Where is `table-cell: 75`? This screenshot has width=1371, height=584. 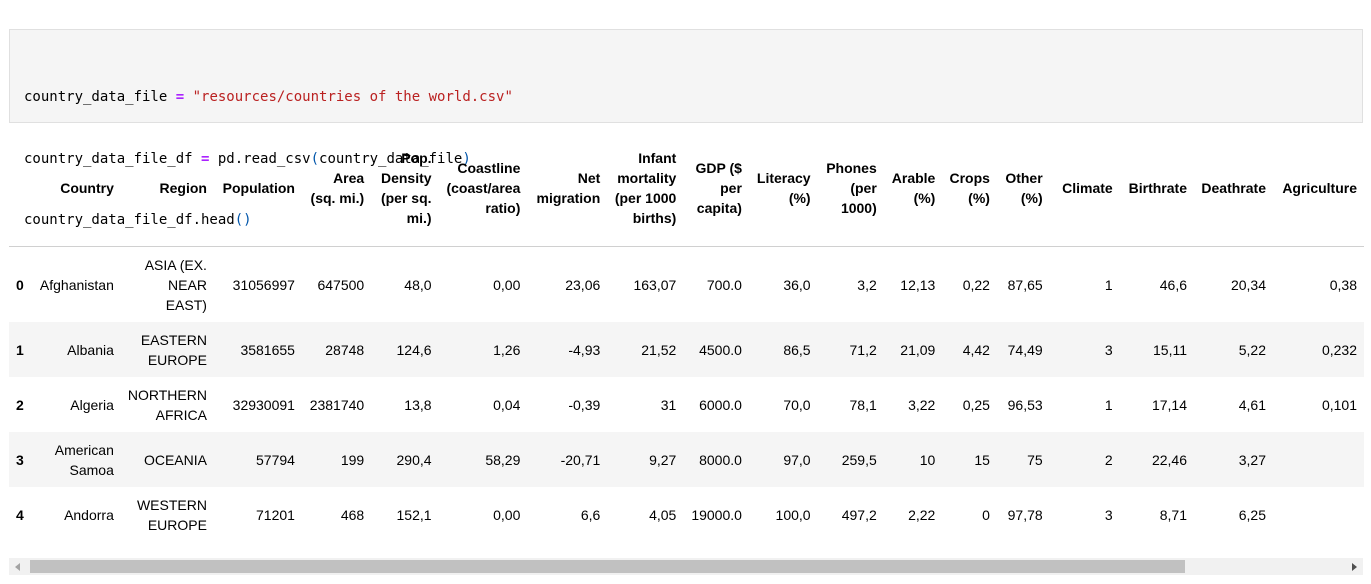 table-cell: 75 is located at coordinates (1035, 459).